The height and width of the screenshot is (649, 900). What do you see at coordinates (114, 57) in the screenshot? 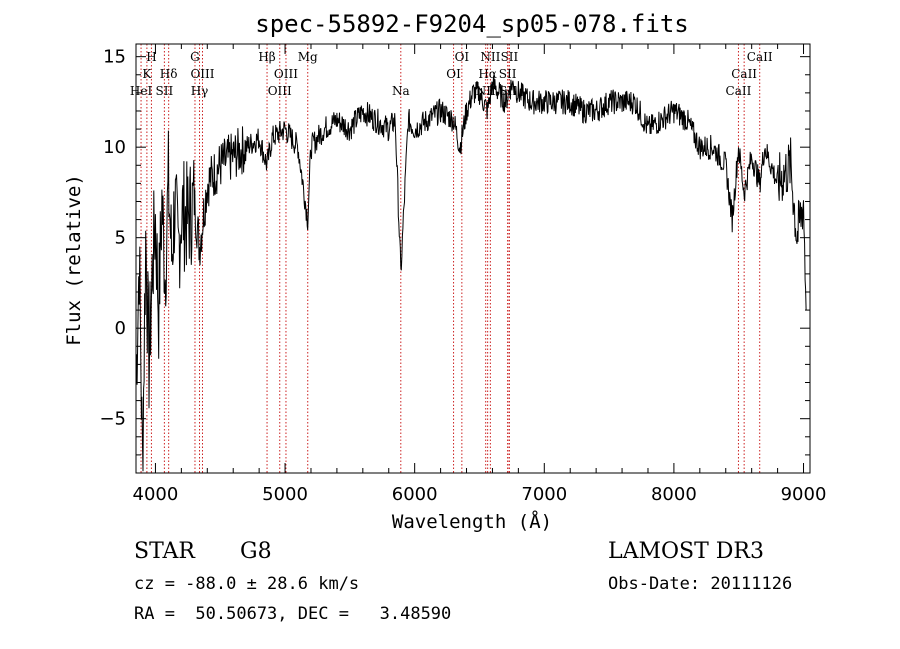
I see `y-tick-label-4: 15` at bounding box center [114, 57].